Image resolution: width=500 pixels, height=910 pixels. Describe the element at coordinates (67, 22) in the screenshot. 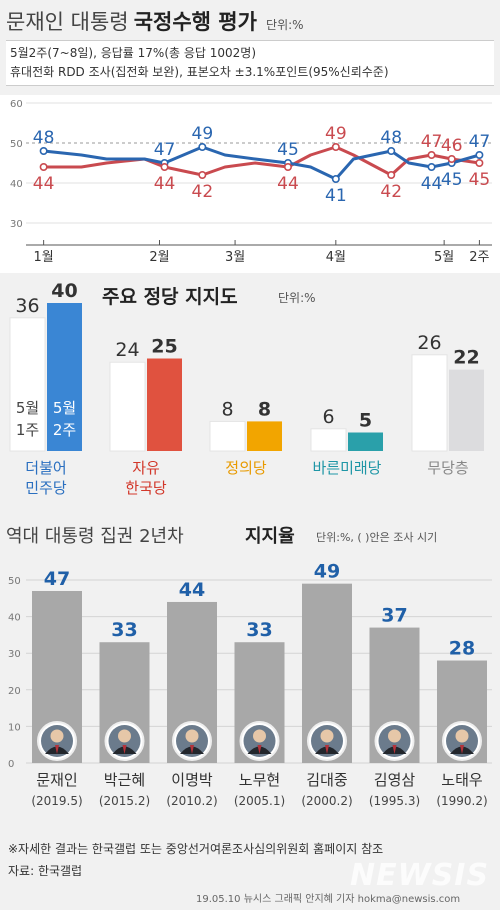

I see `main-title-light: 문재인 대통령` at that location.